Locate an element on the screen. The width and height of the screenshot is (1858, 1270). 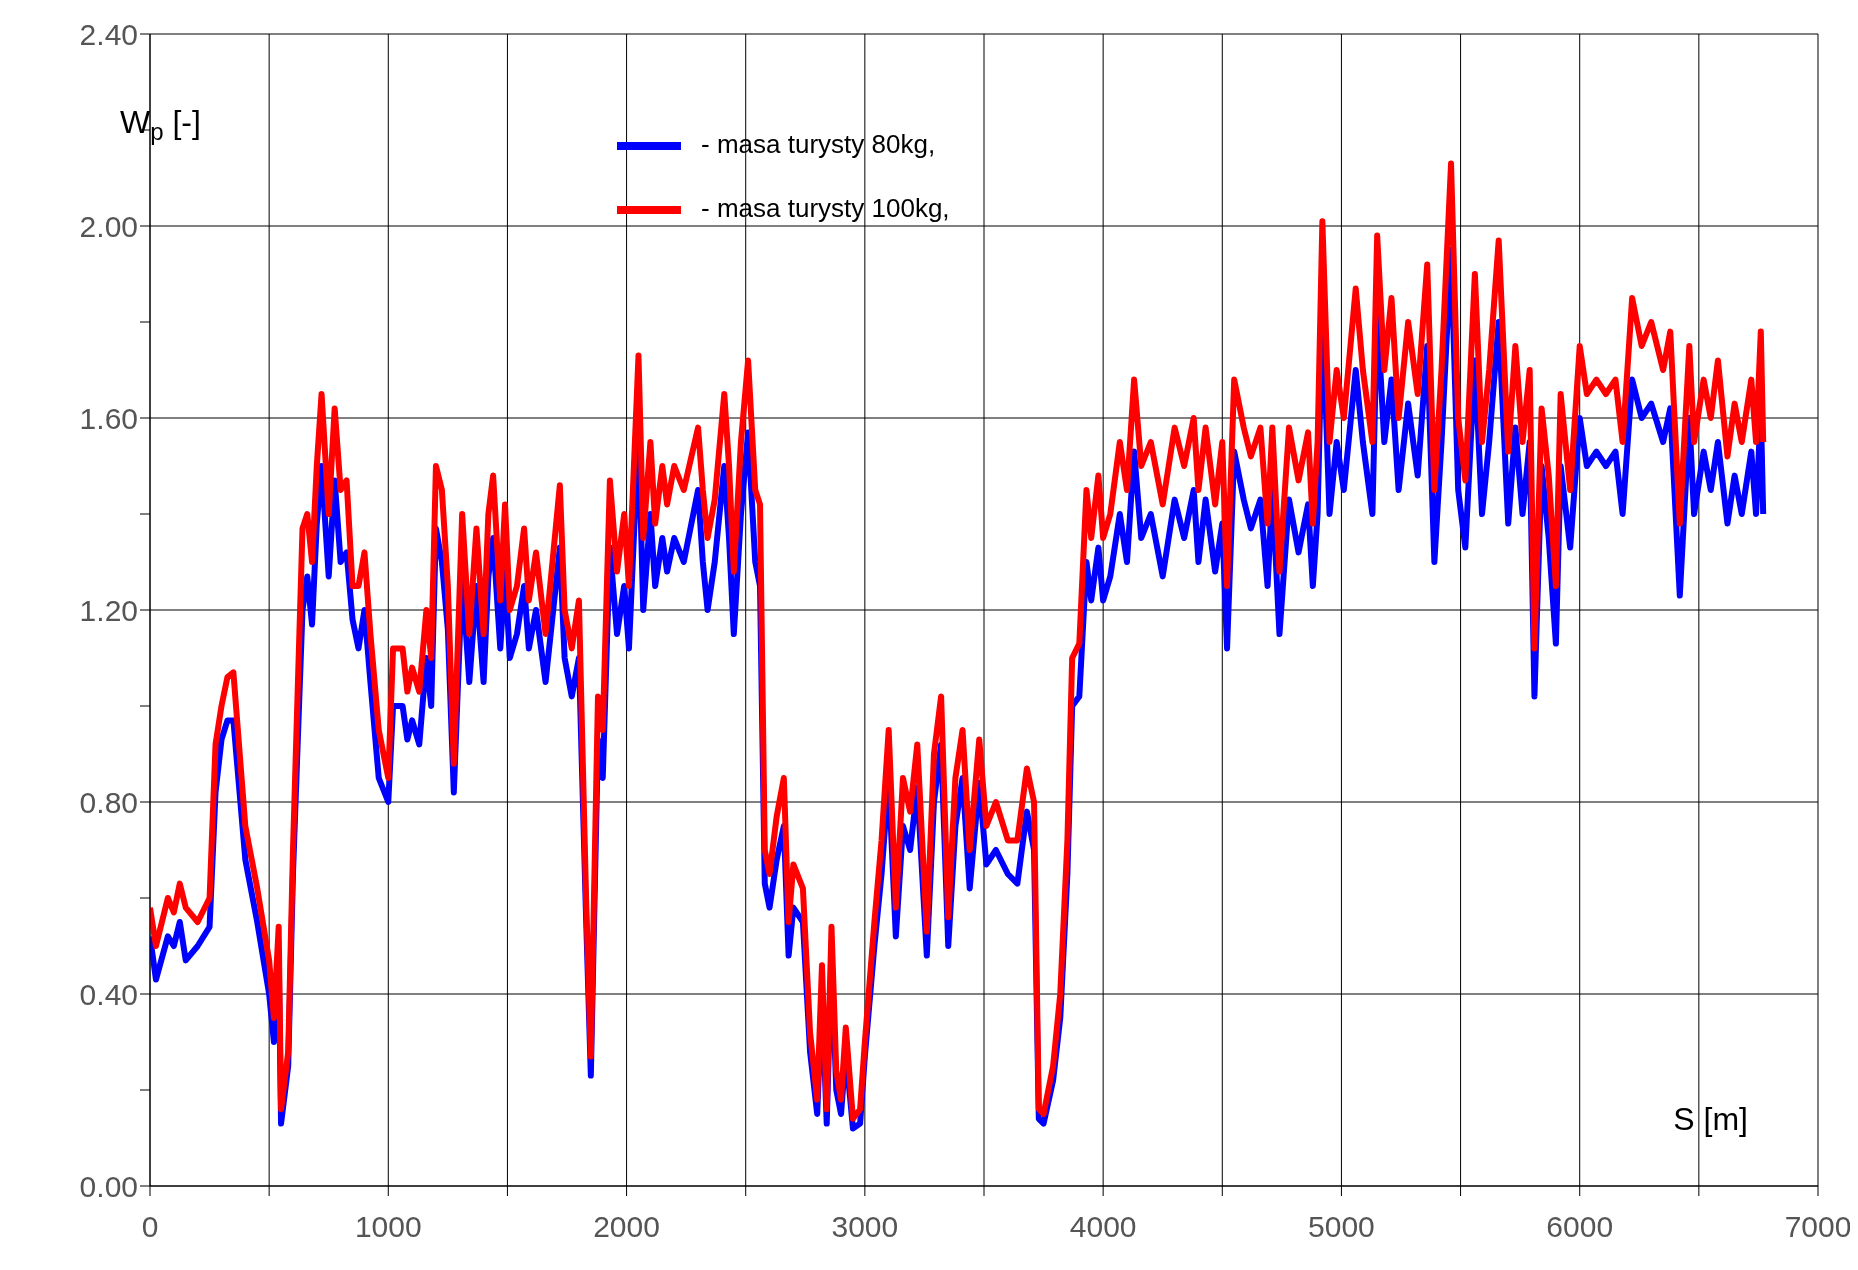
x-tick-label: 6000 is located at coordinates (1580, 1227).